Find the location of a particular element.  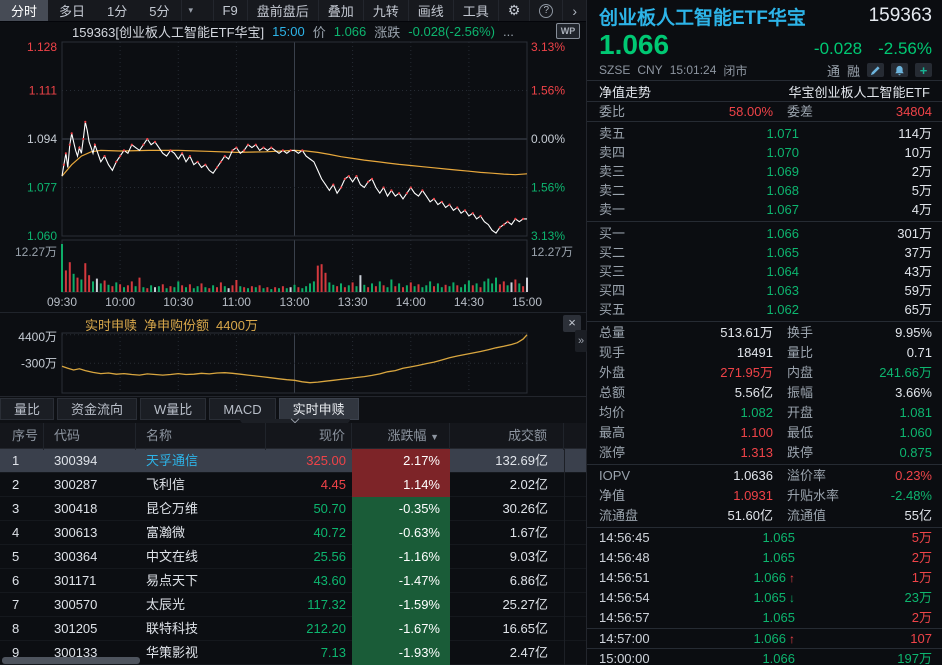

subchart-close-button: × is located at coordinates (572, 323).